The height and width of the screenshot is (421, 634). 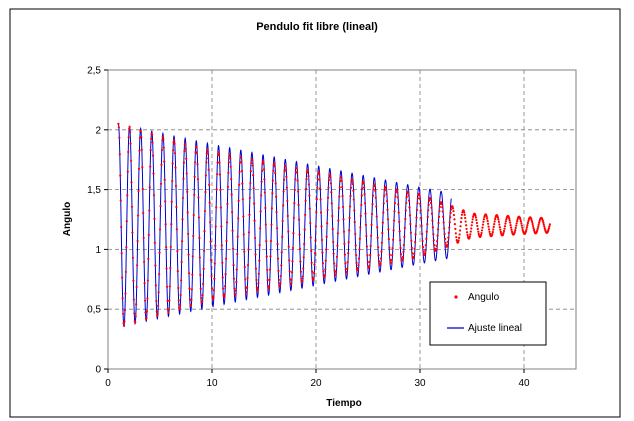 What do you see at coordinates (98, 370) in the screenshot?
I see `y-tick-label: 0` at bounding box center [98, 370].